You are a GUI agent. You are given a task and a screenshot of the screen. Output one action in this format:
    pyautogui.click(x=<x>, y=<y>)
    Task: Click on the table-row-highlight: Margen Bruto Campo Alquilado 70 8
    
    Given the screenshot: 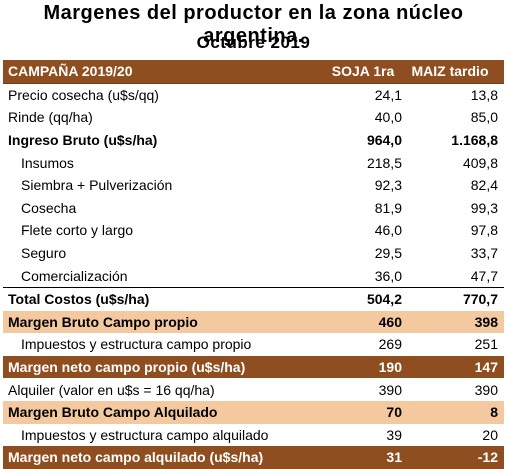 What is the action you would take?
    pyautogui.click(x=253, y=412)
    